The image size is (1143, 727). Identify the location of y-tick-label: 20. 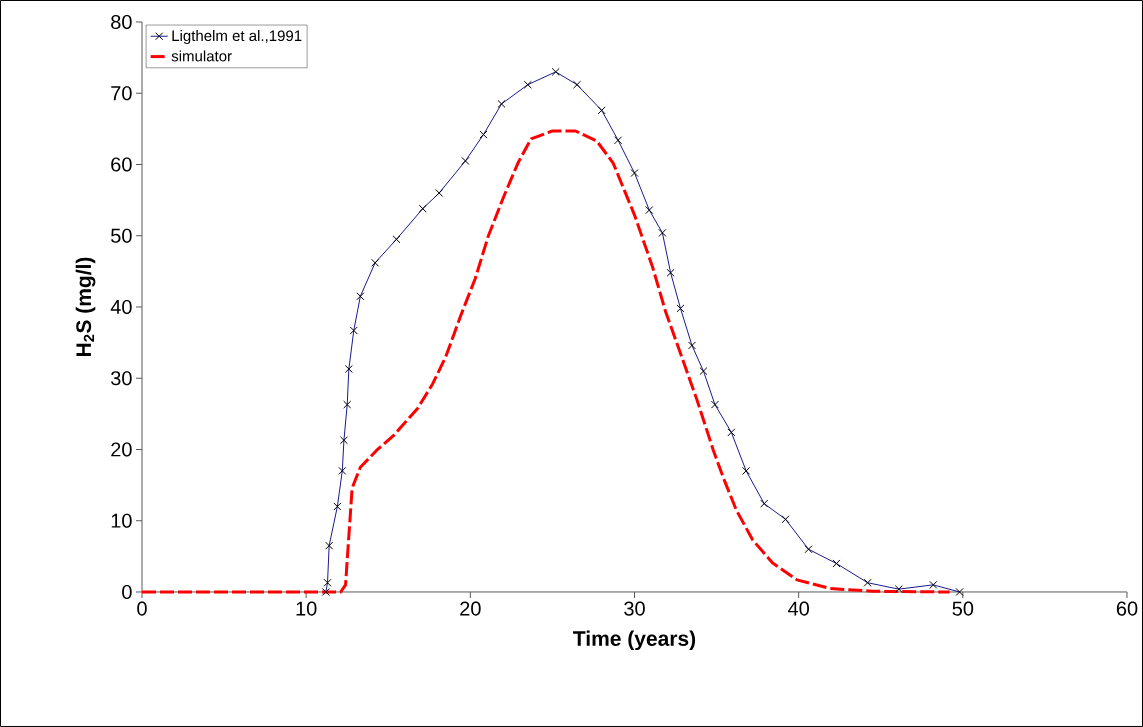
(121, 449).